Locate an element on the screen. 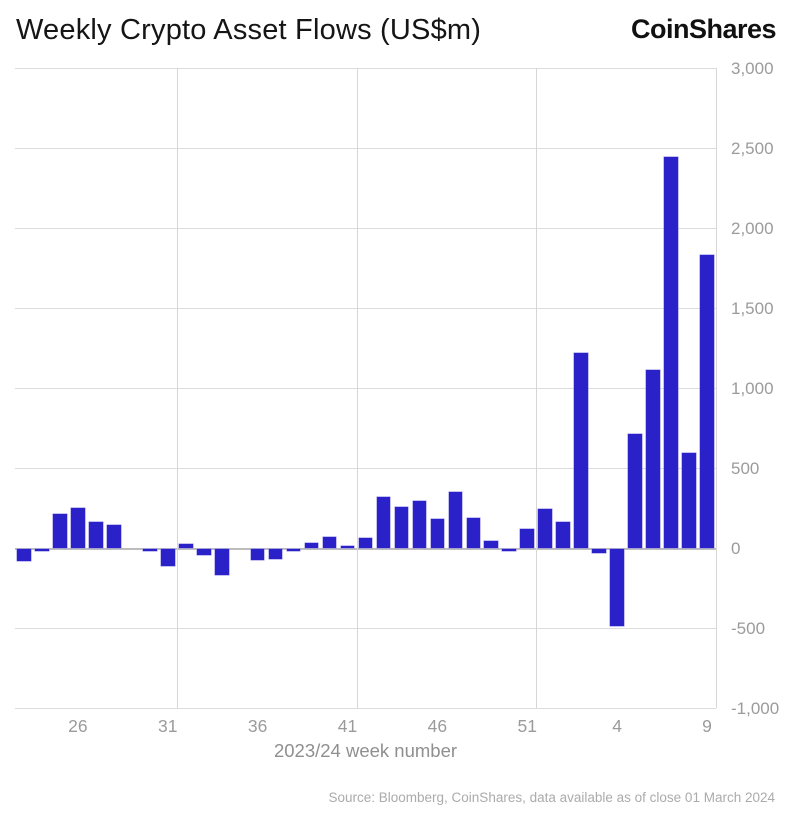 The image size is (800, 815). y-tick-label: 2,000 is located at coordinates (752, 228).